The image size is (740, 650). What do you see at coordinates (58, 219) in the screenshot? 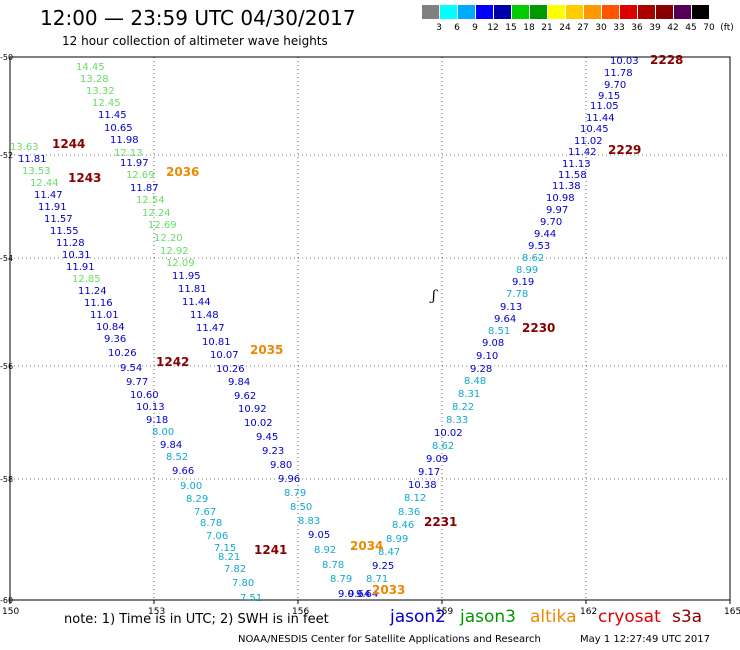
I see `wave-height-obs: 11.57` at bounding box center [58, 219].